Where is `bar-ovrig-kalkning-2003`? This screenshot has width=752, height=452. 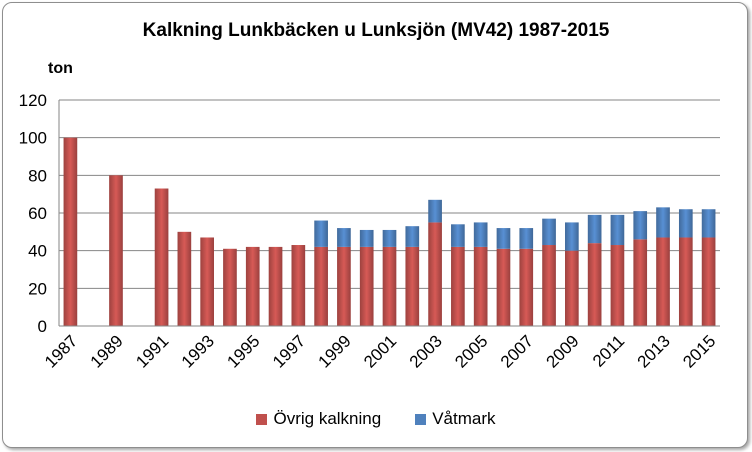 bar-ovrig-kalkning-2003 is located at coordinates (435, 274).